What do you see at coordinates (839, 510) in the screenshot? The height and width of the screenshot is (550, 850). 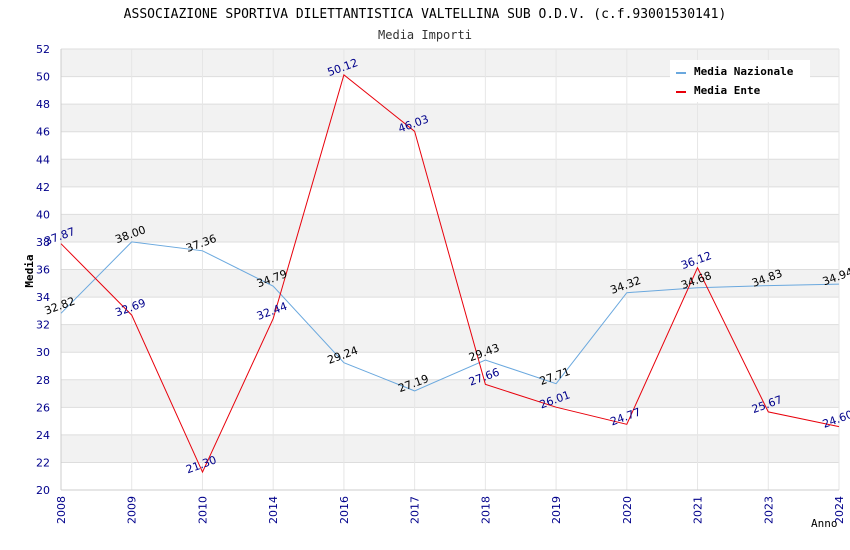 I see `x-tick-label: 2024` at bounding box center [839, 510].